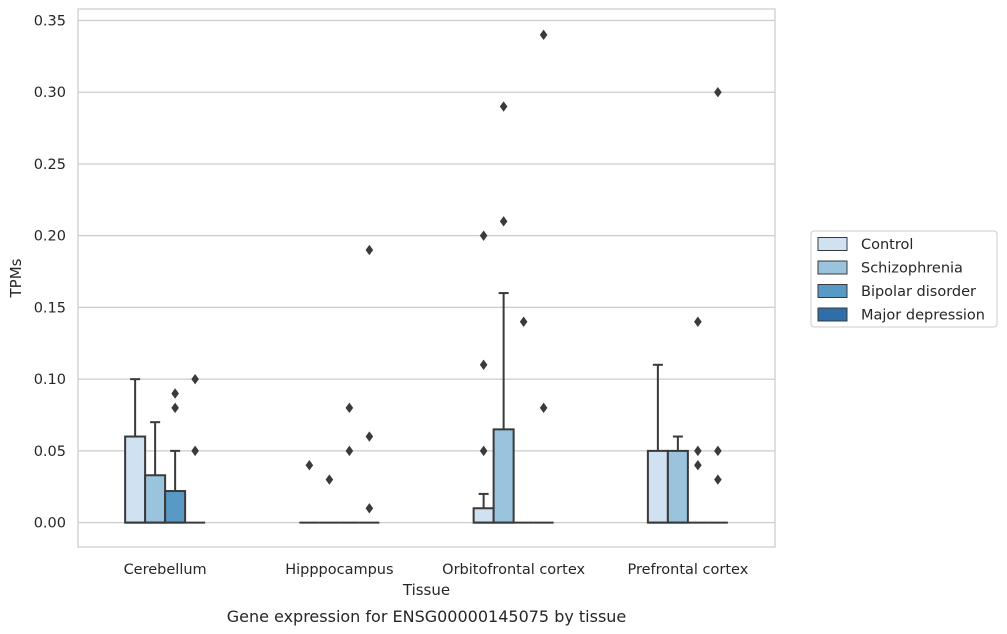 This screenshot has height=634, width=1007. What do you see at coordinates (50, 452) in the screenshot?
I see `y-tick-label: 0.05` at bounding box center [50, 452].